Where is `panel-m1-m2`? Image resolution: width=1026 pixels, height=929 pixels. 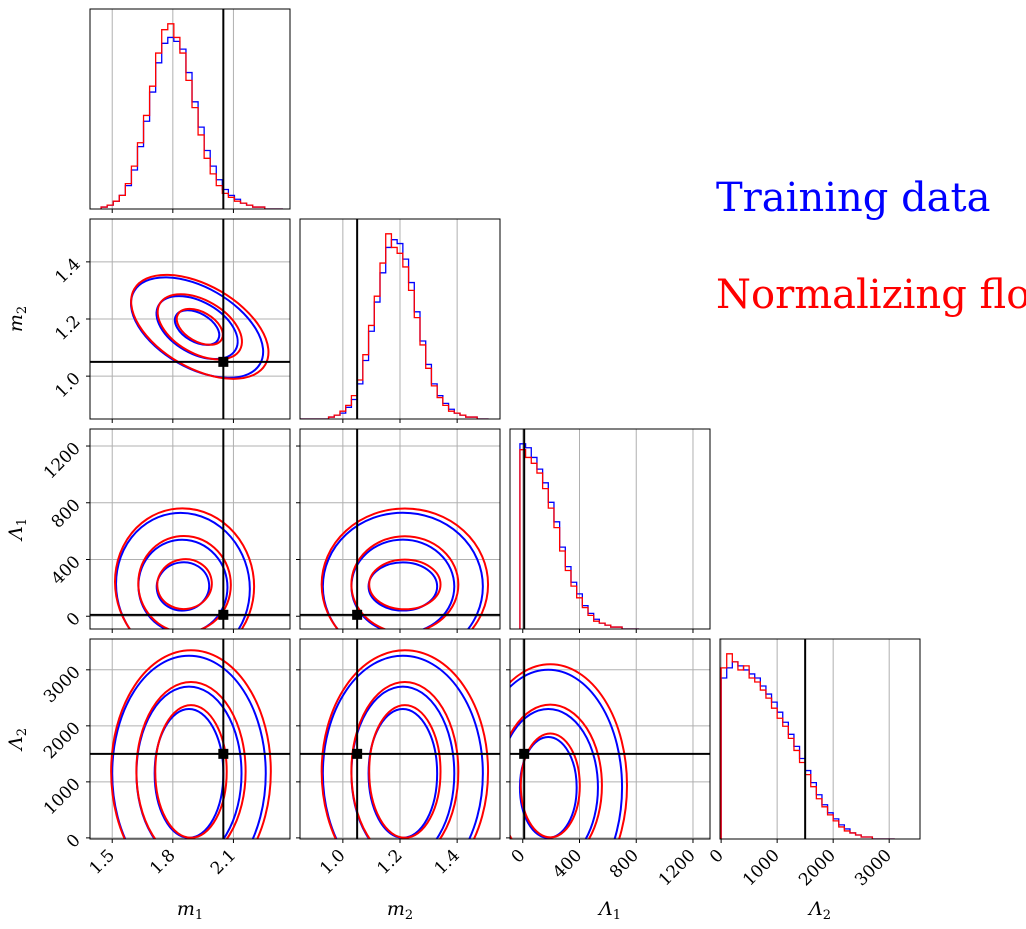 panel-m1-m2 is located at coordinates (188, 320).